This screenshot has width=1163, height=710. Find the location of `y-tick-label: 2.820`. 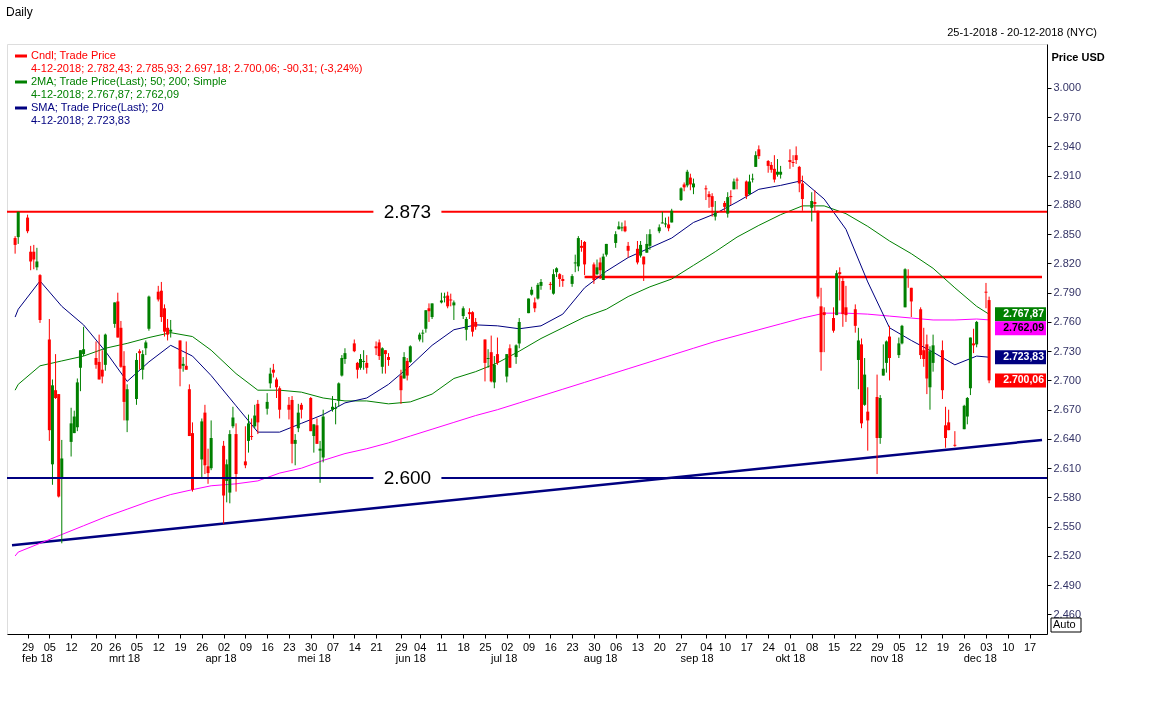

y-tick-label: 2.820 is located at coordinates (1067, 262).